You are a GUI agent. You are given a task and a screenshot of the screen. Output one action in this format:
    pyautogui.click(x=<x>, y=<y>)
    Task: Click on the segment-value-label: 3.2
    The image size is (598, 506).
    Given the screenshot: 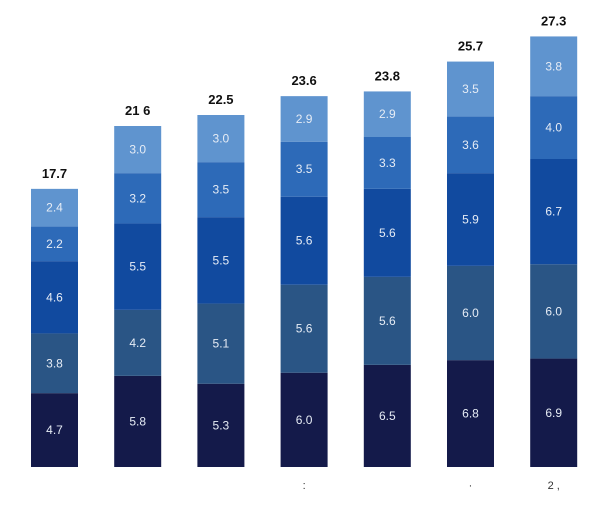 What is the action you would take?
    pyautogui.click(x=137, y=198)
    